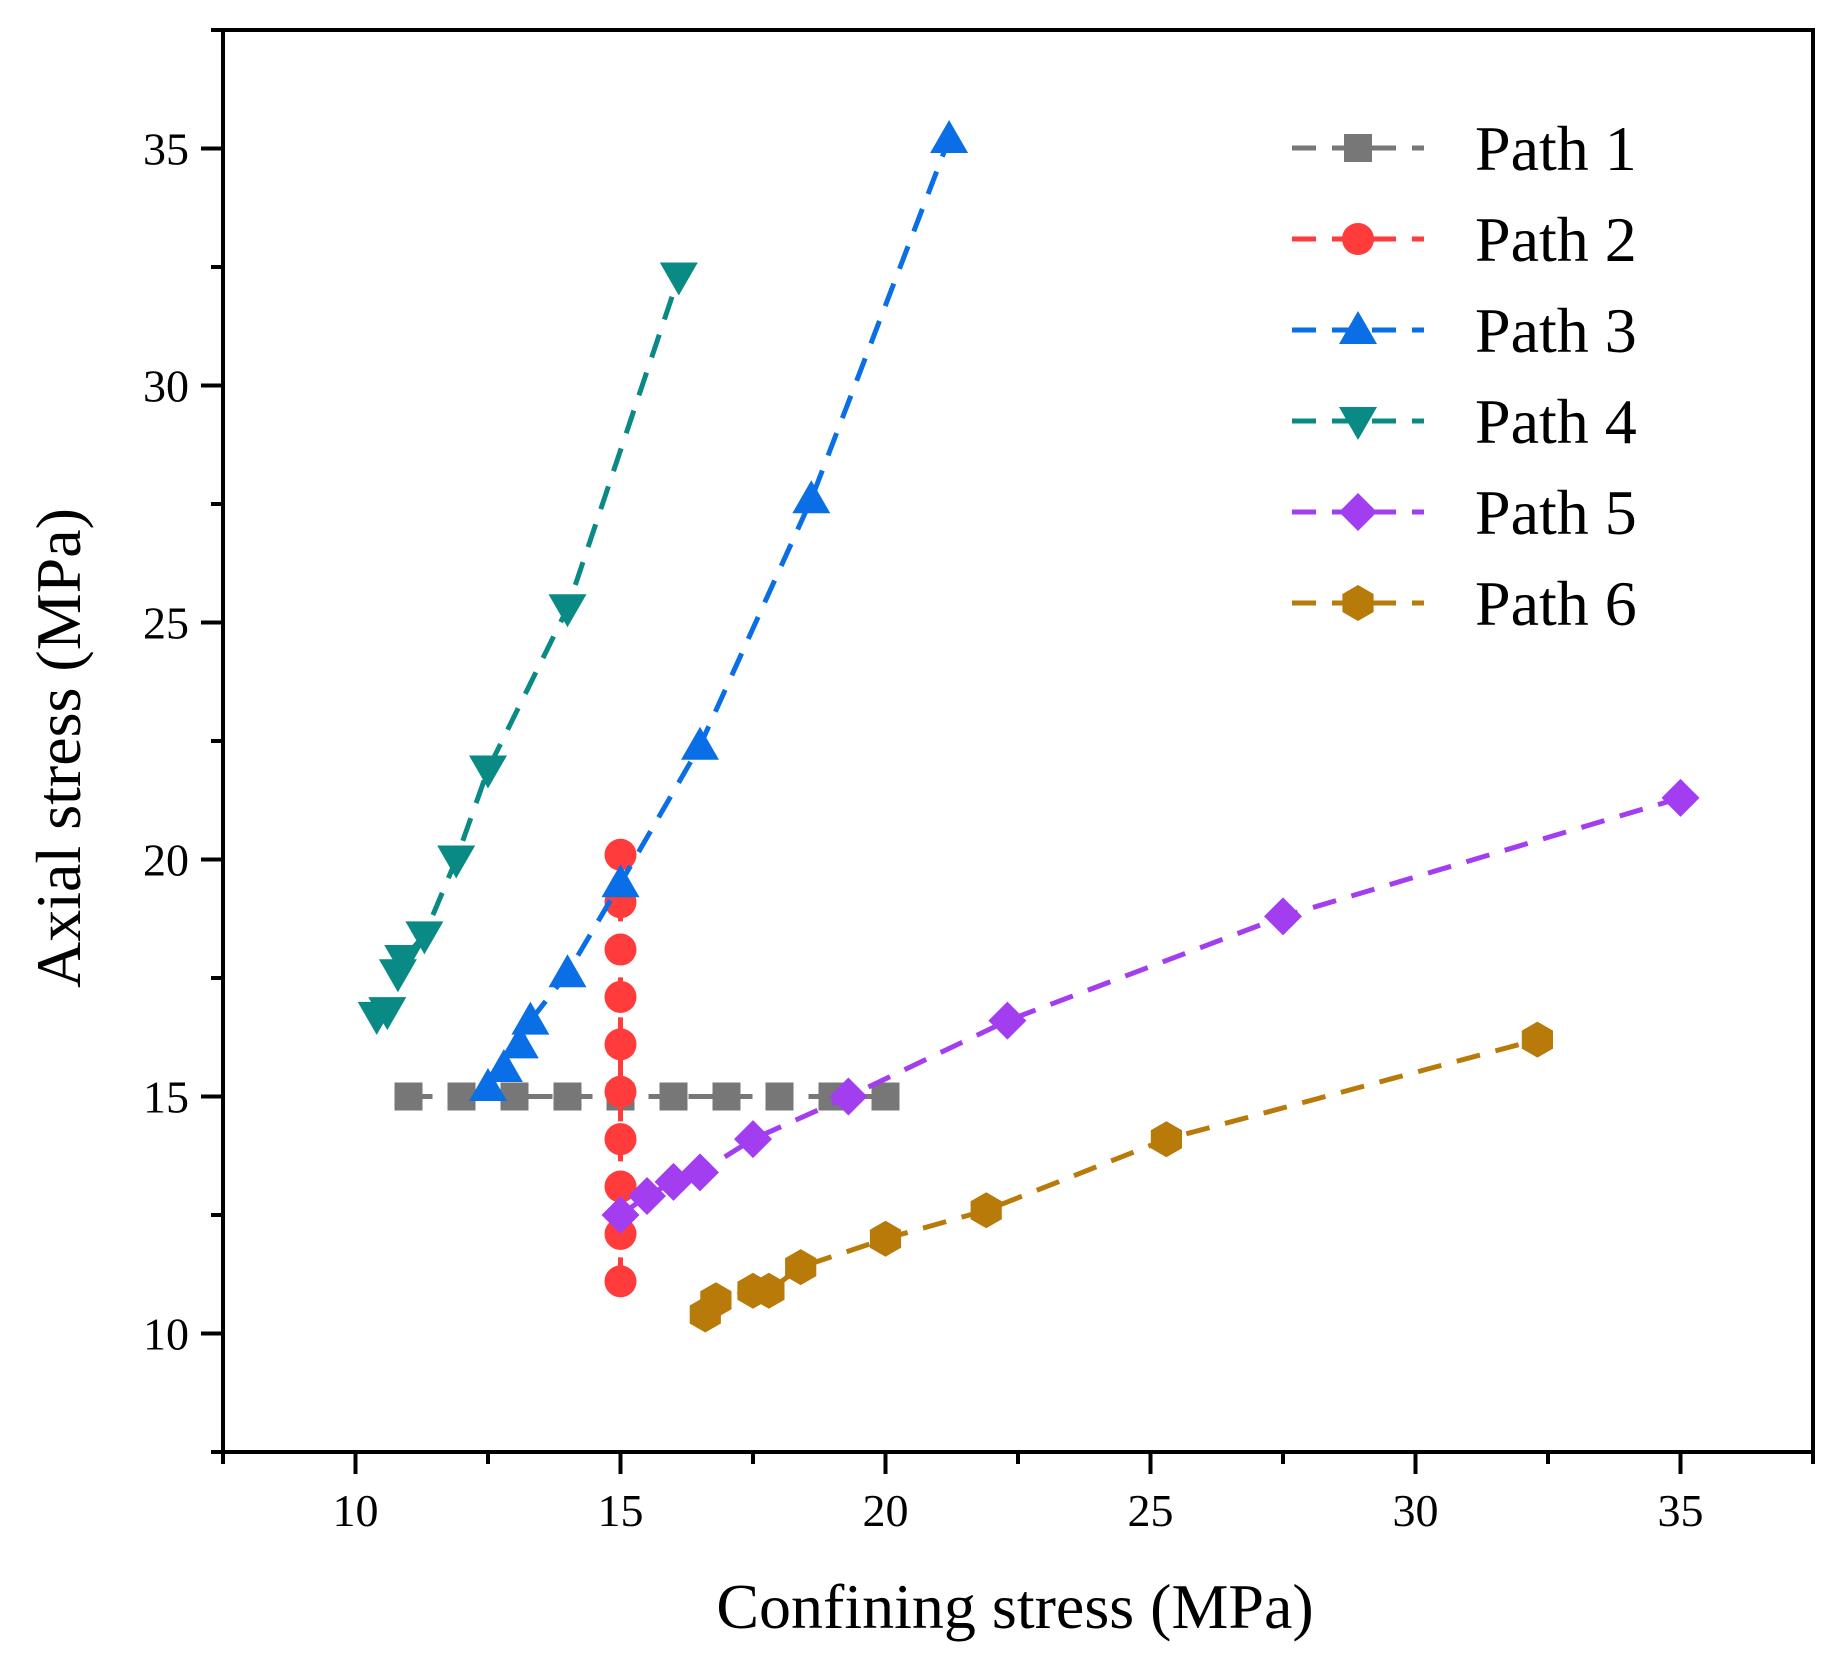  Describe the element at coordinates (1014, 1606) in the screenshot. I see `x-axis-title: Confining stress (MPa)` at that location.